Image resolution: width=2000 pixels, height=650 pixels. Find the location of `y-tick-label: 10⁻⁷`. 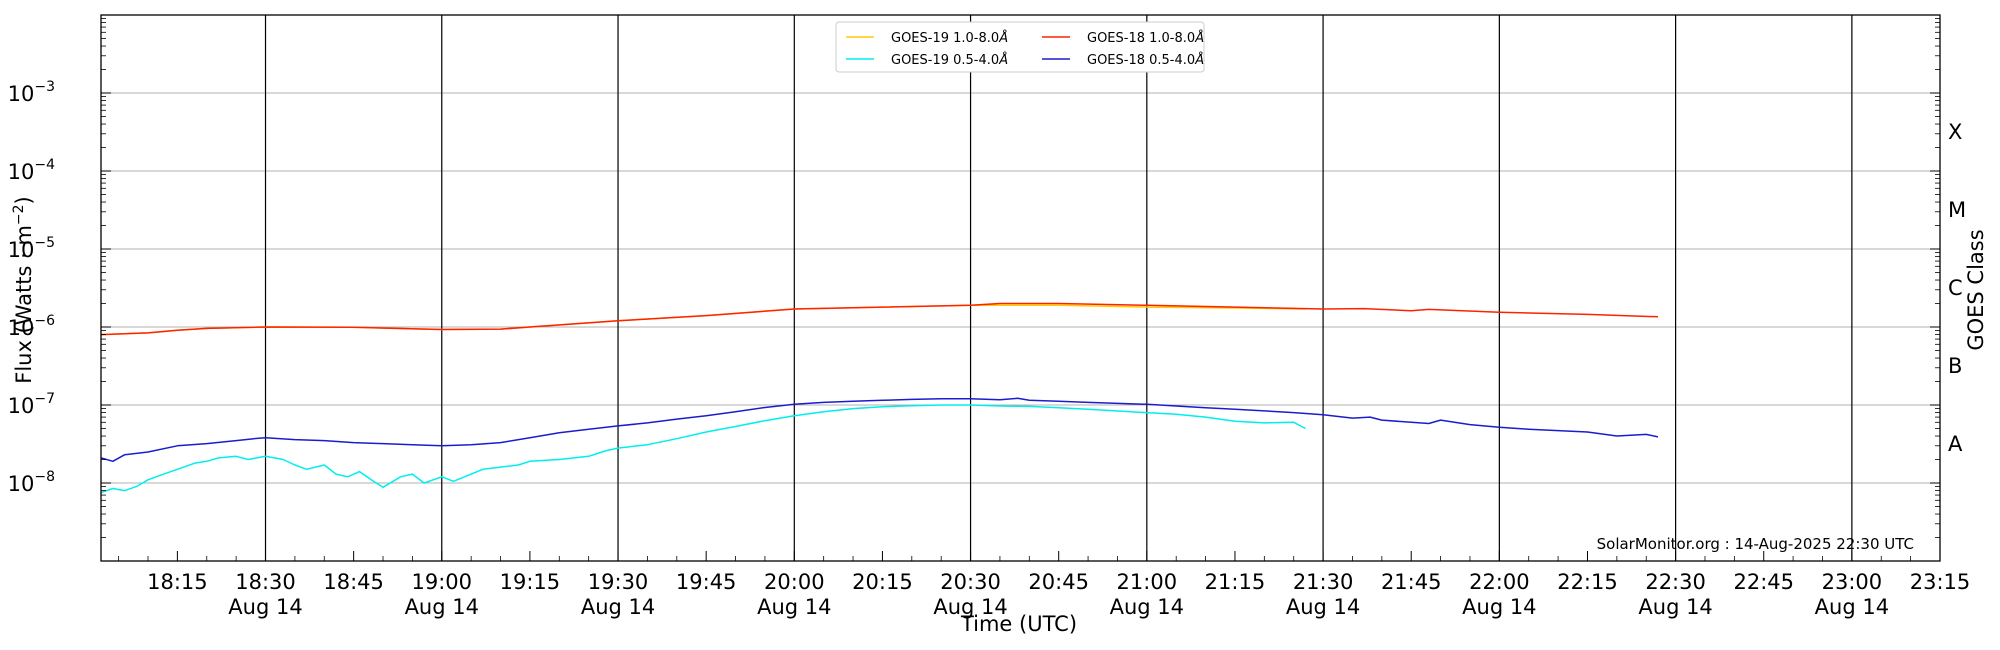

y-tick-label: 10⁻⁷ is located at coordinates (31, 404).